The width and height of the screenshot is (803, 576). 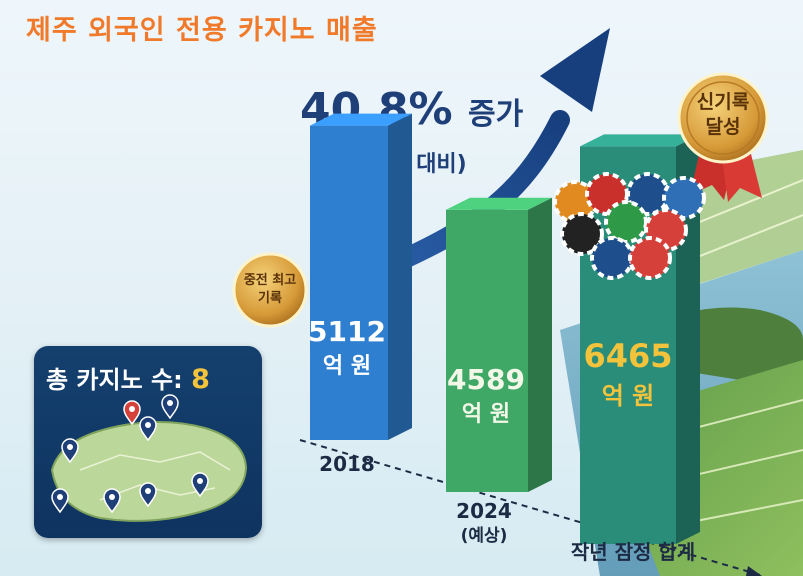 What do you see at coordinates (486, 379) in the screenshot?
I see `bar-value-1: 4589` at bounding box center [486, 379].